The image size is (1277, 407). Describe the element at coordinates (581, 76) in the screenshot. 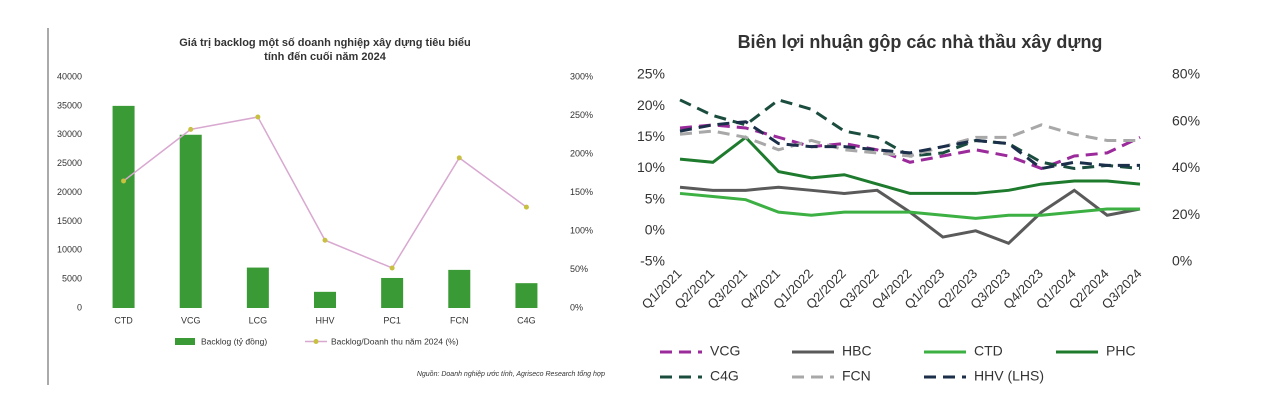

I see `y2-tick-label: 300%` at that location.